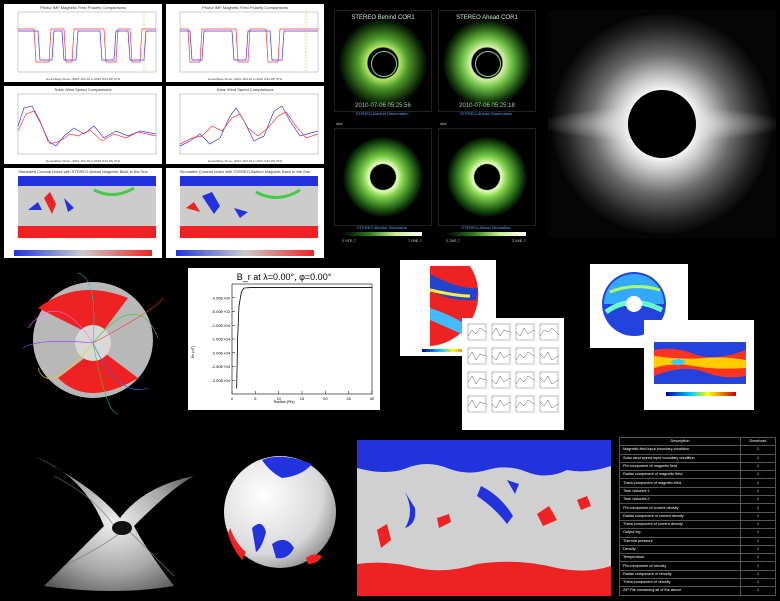 This screenshot has height=601, width=780. Describe the element at coordinates (383, 106) in the screenshot. I see `stereo-behind-time: 2010-07-06 05:25:56` at that location.